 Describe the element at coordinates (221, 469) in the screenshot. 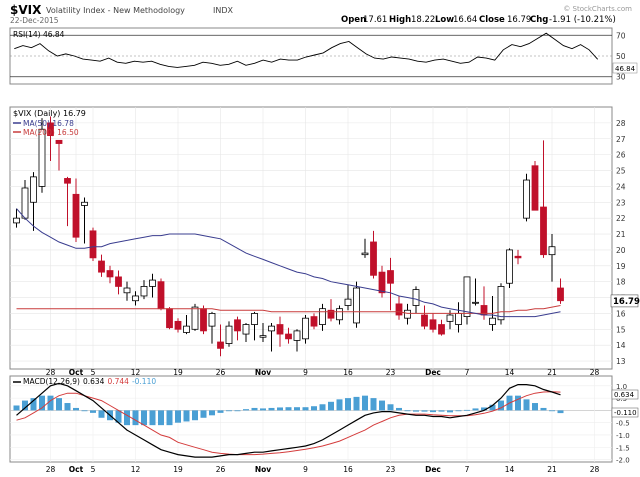

I see `macd-x-tick-label: 26` at that location.